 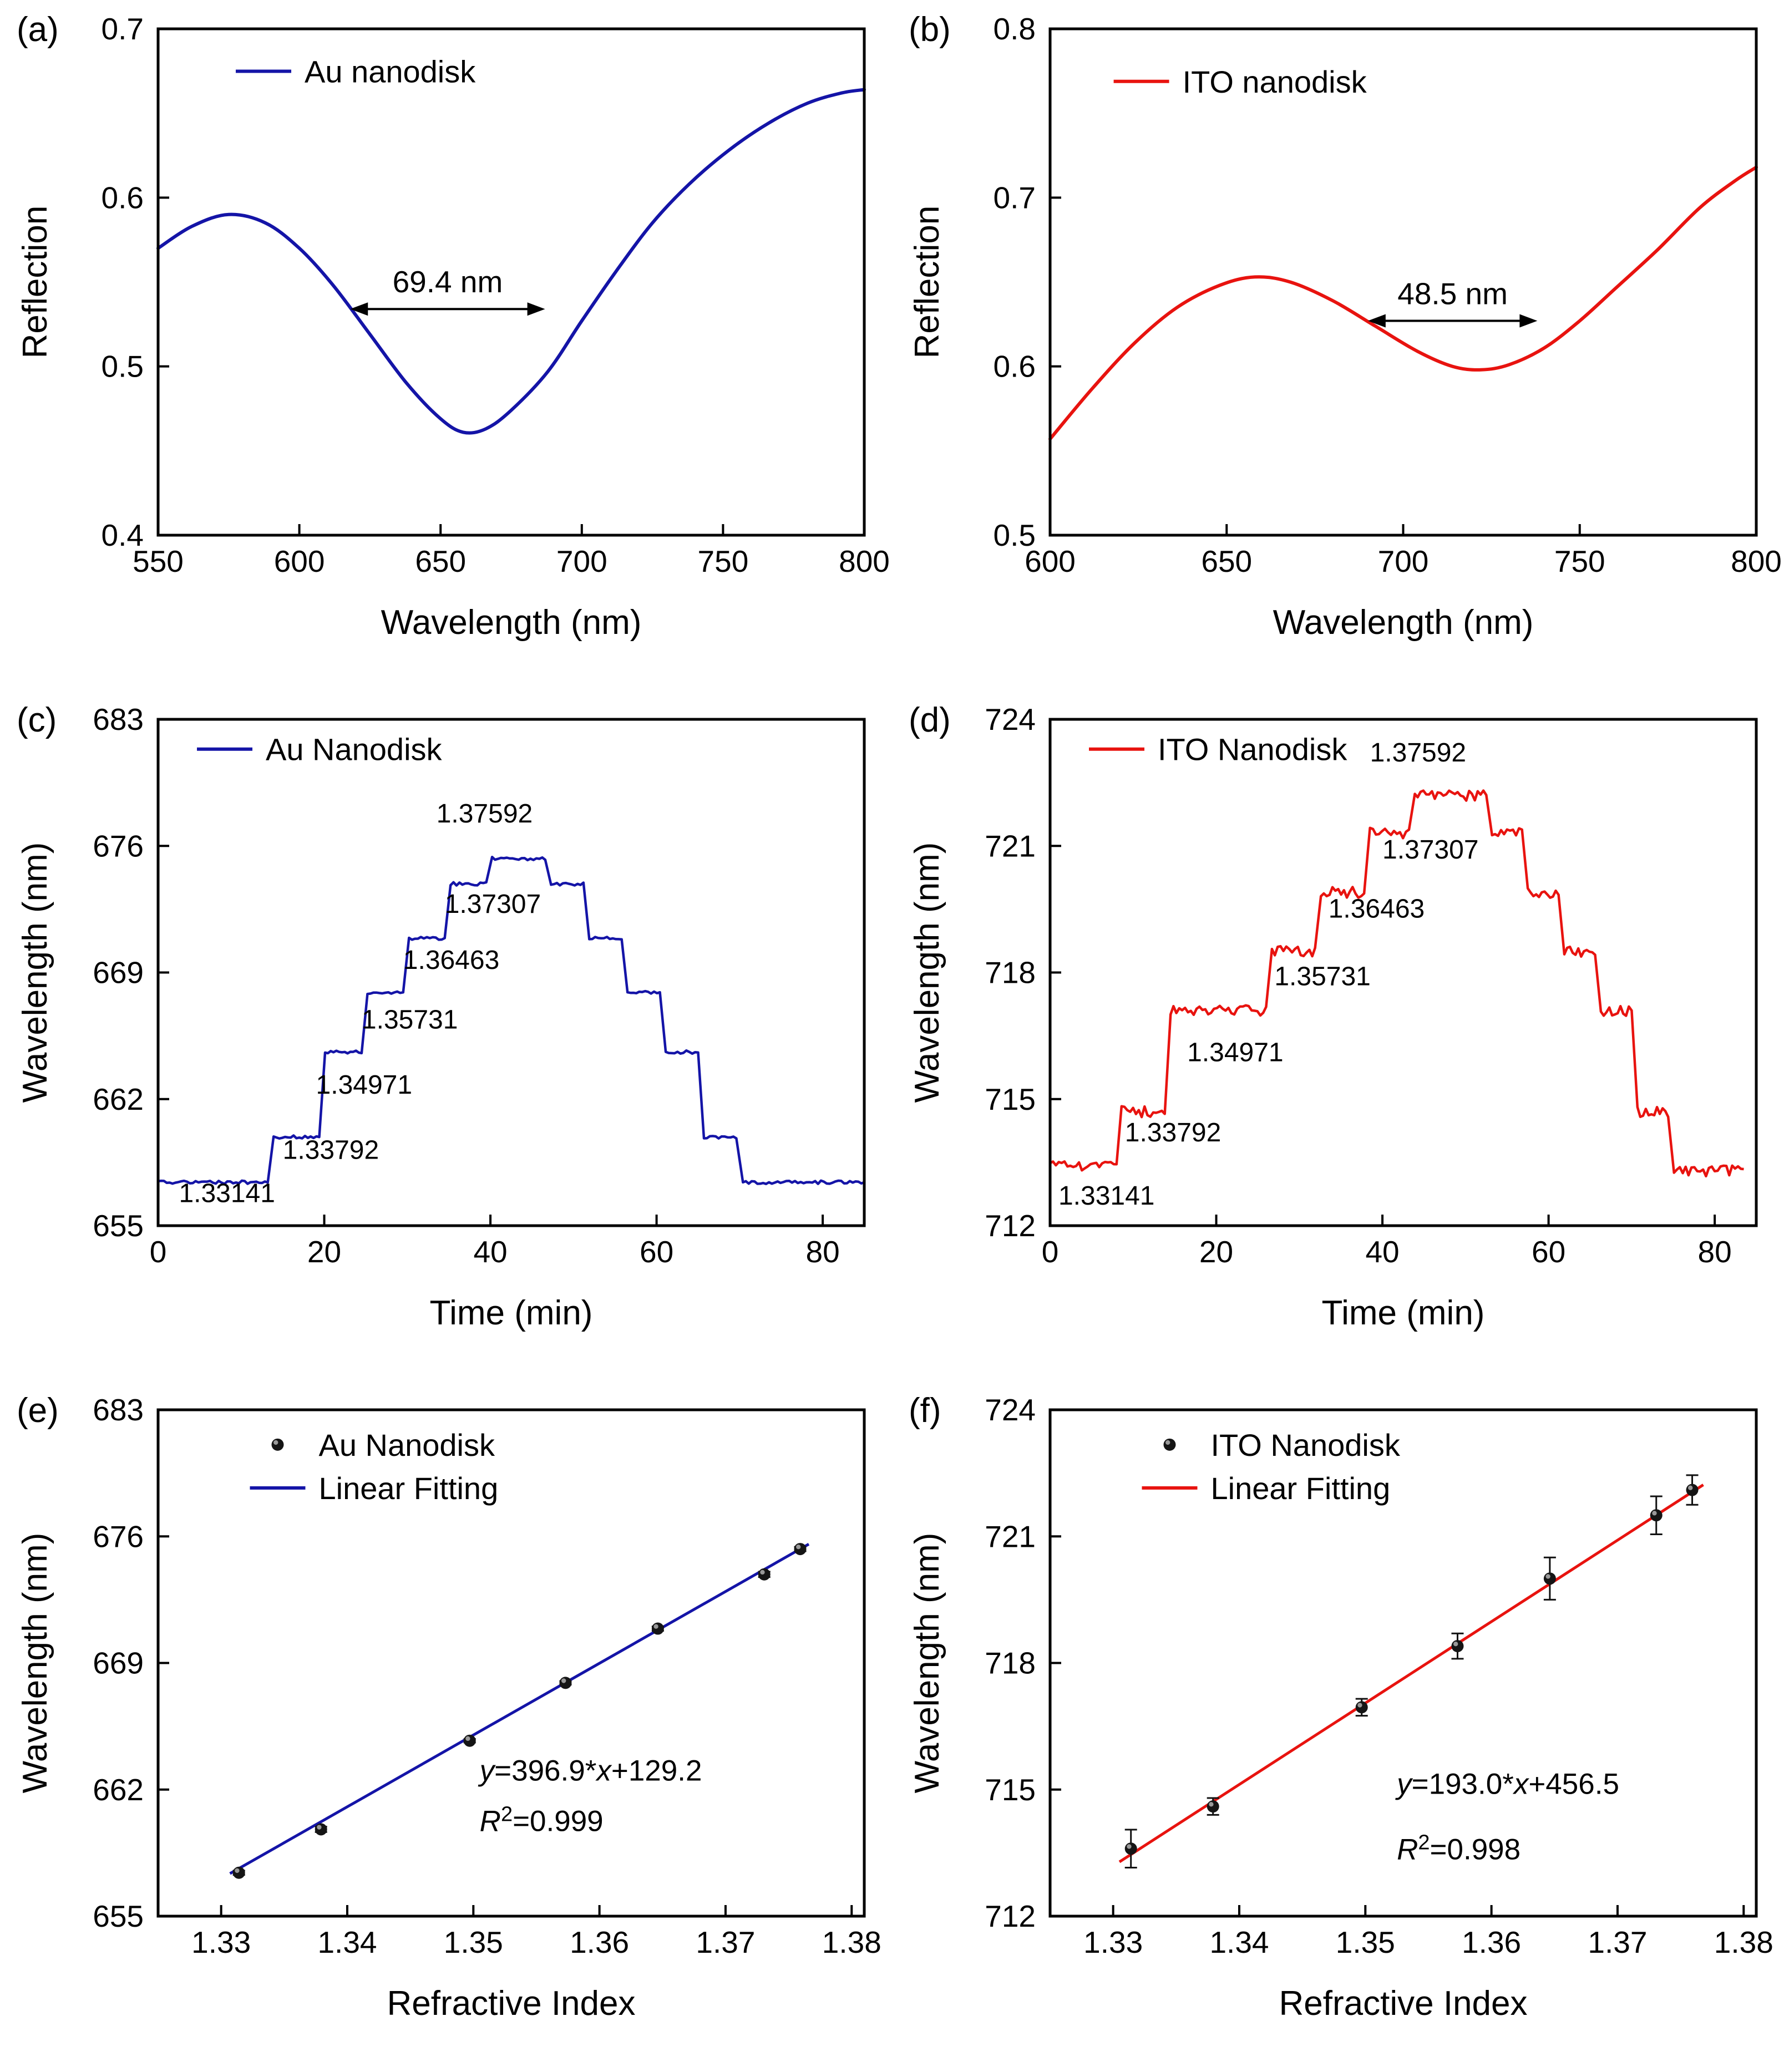 What do you see at coordinates (1015, 197) in the screenshot?
I see `svg-text: 0.7` at bounding box center [1015, 197].